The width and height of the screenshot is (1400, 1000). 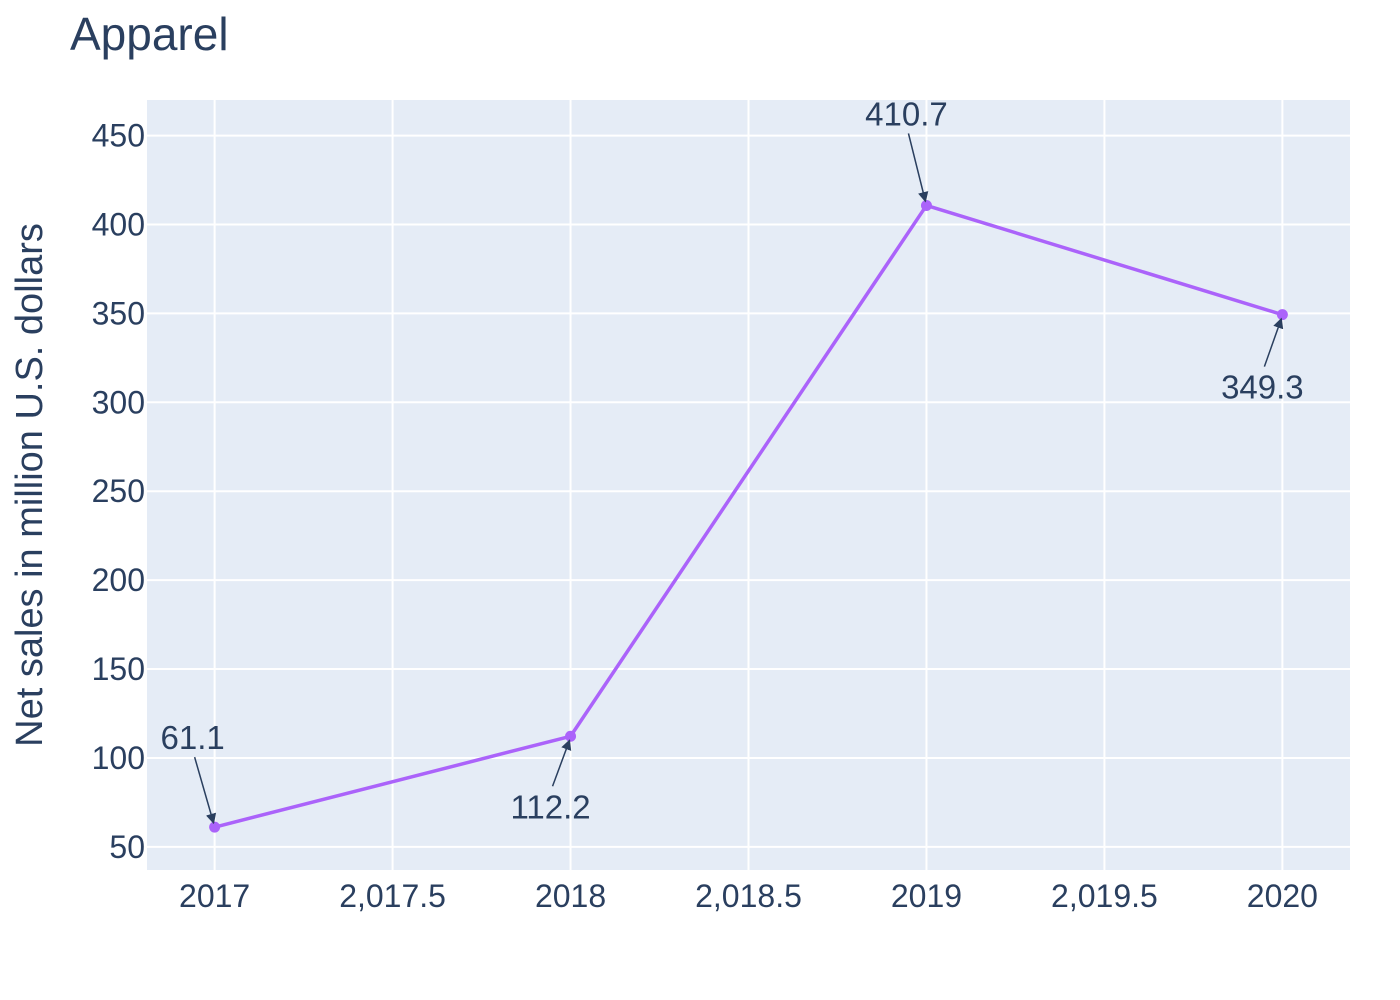 I want to click on y-axis-title: Net sales in million U.S. dollars, so click(x=30, y=485).